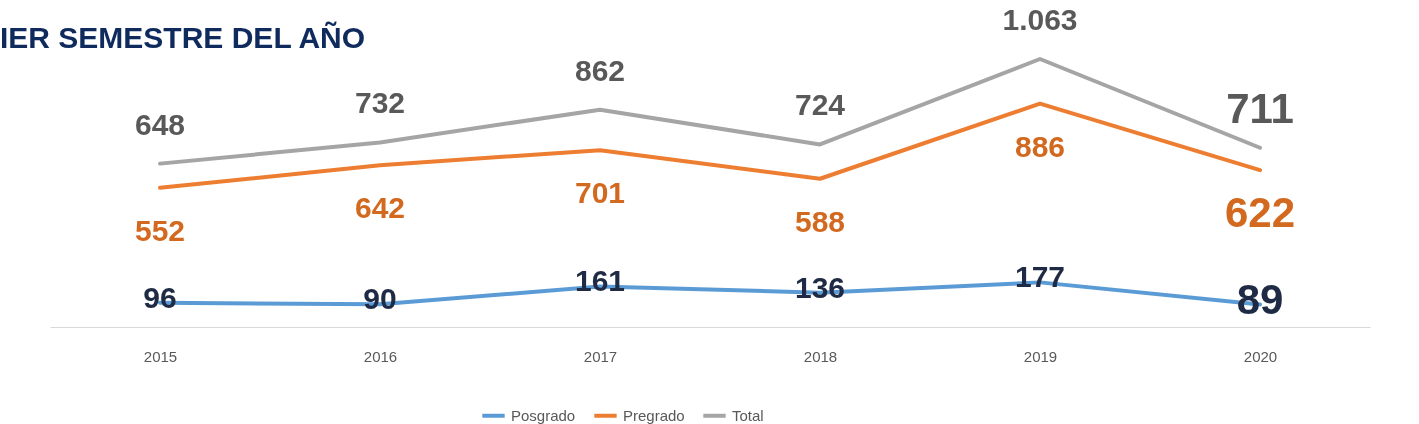  Describe the element at coordinates (160, 356) in the screenshot. I see `x-tick-label: 2015` at that location.